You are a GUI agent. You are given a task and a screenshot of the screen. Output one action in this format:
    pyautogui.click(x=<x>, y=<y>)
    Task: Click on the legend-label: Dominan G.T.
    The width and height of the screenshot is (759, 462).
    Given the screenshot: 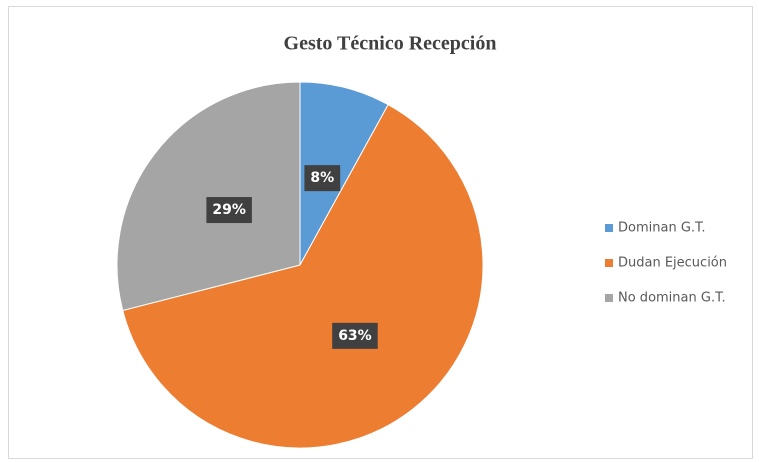 What is the action you would take?
    pyautogui.click(x=662, y=228)
    